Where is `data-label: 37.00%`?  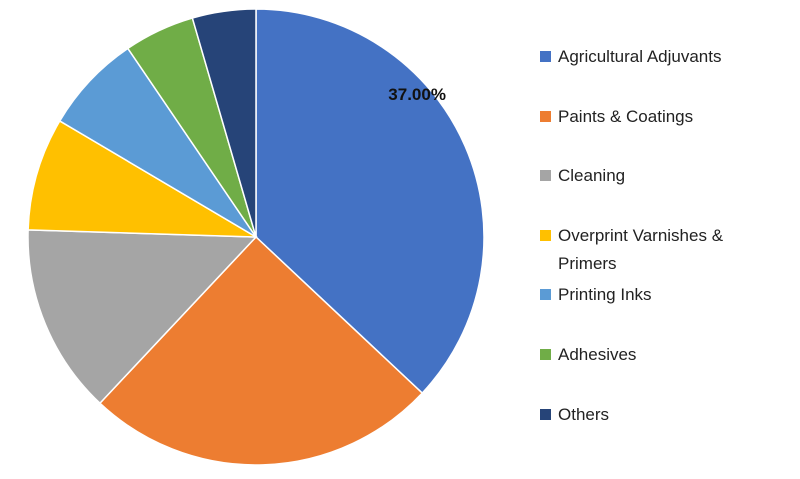 data-label: 37.00% is located at coordinates (417, 94).